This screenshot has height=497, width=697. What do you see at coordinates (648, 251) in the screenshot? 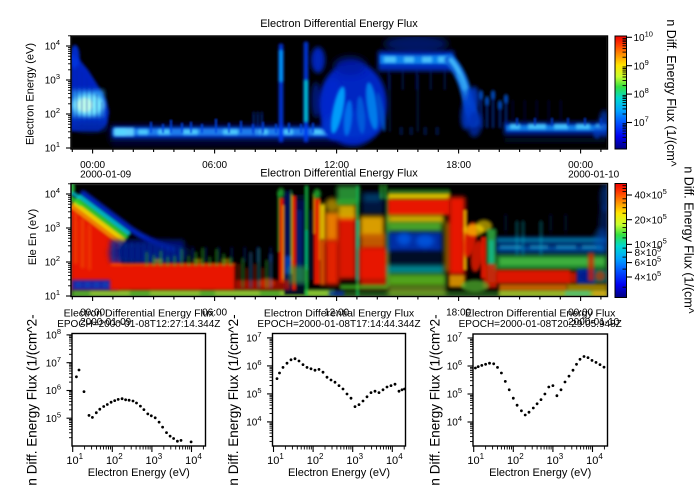
I see `svg-text: 8×10⁵` at bounding box center [648, 251].